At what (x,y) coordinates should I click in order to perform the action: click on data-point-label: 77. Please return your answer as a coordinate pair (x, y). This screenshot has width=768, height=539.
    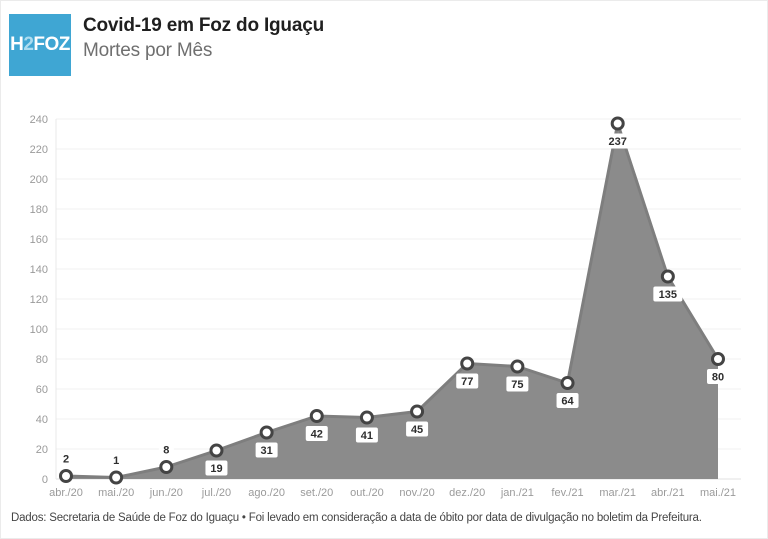
    Looking at the image, I should click on (467, 382).